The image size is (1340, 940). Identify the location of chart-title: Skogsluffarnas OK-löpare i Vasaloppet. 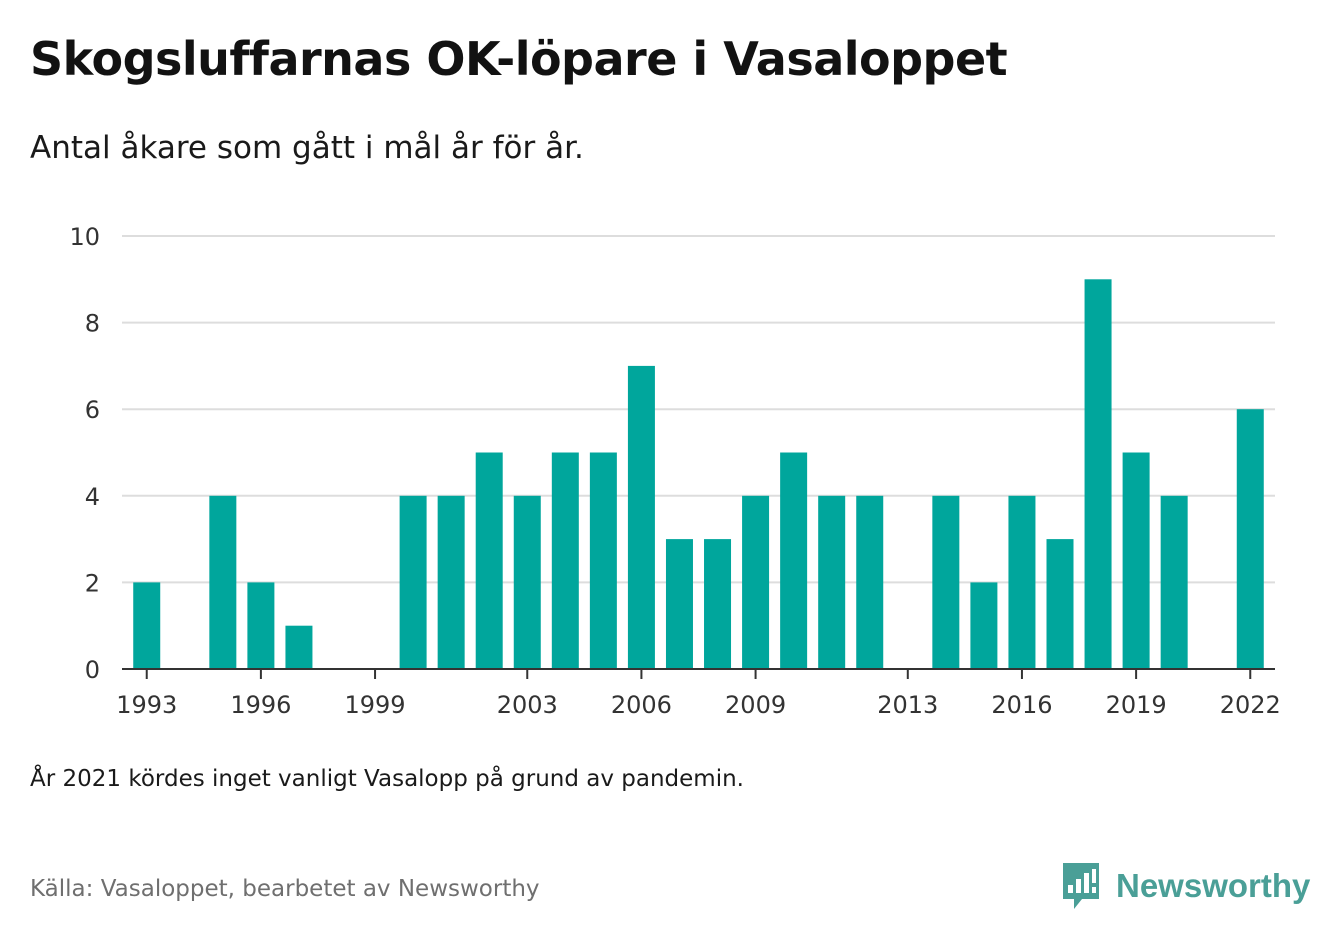
(519, 59).